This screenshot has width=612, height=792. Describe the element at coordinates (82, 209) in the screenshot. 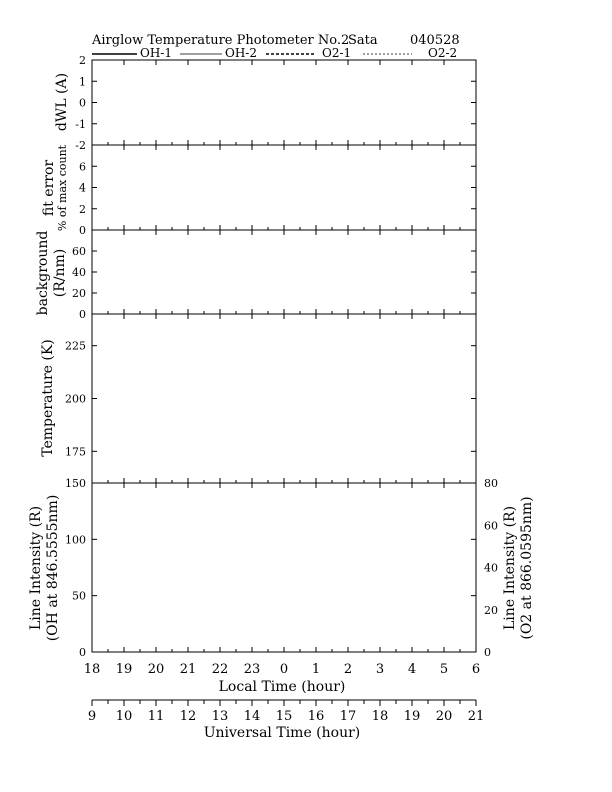

I see `ytick-label-fit: 2` at that location.